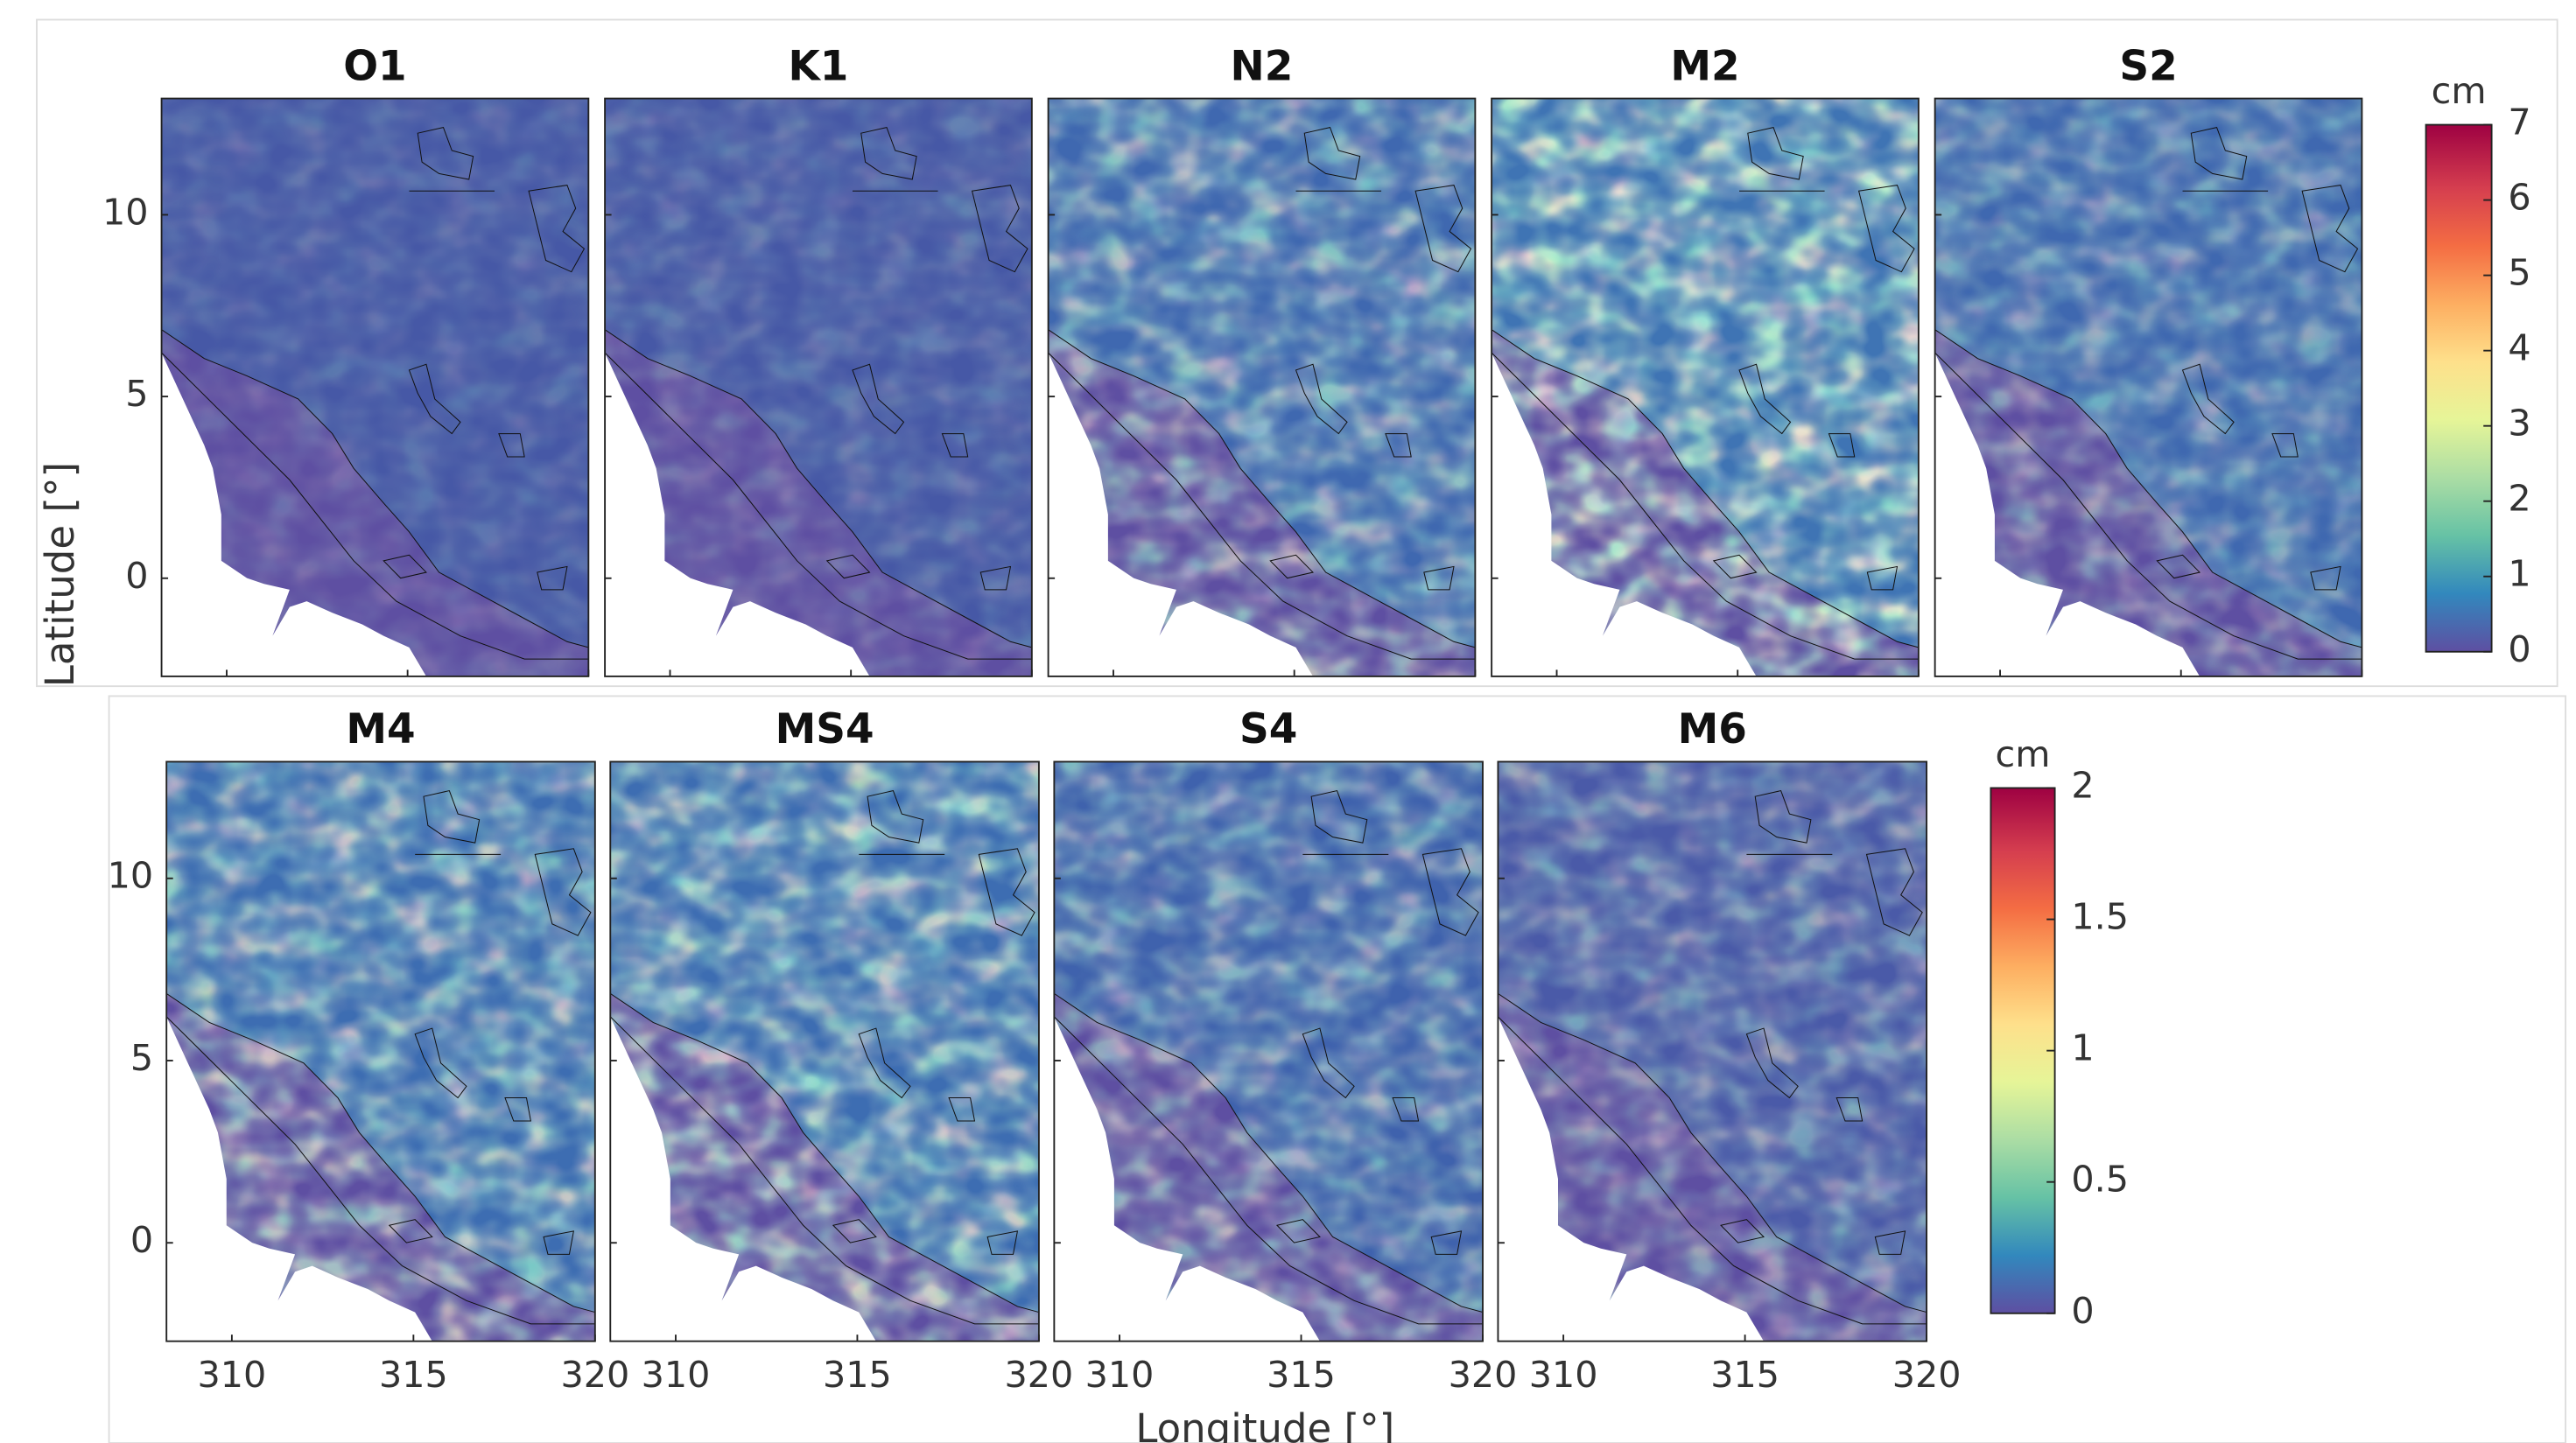  I want to click on panel-title: S4, so click(1268, 729).